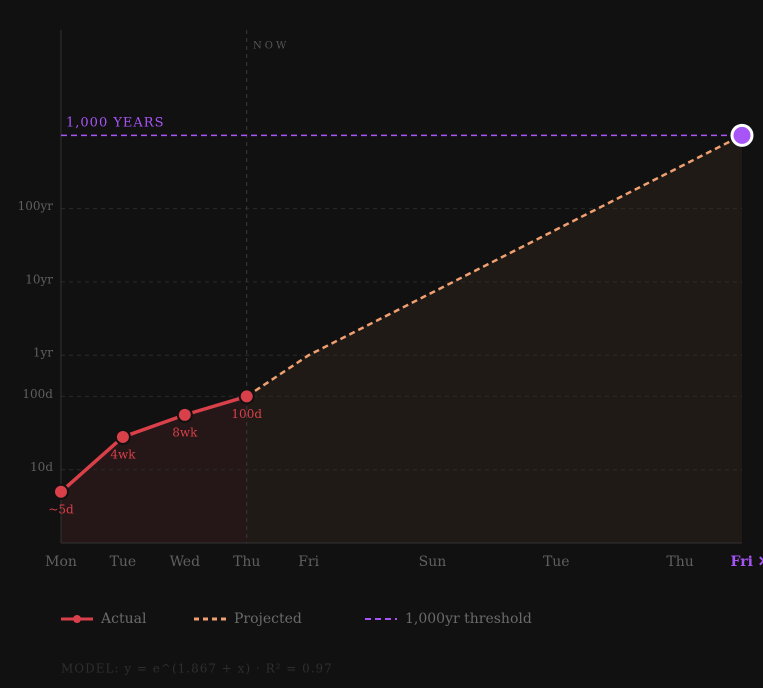 This screenshot has height=688, width=763. I want to click on y-tick-label: 100yr, so click(36, 206).